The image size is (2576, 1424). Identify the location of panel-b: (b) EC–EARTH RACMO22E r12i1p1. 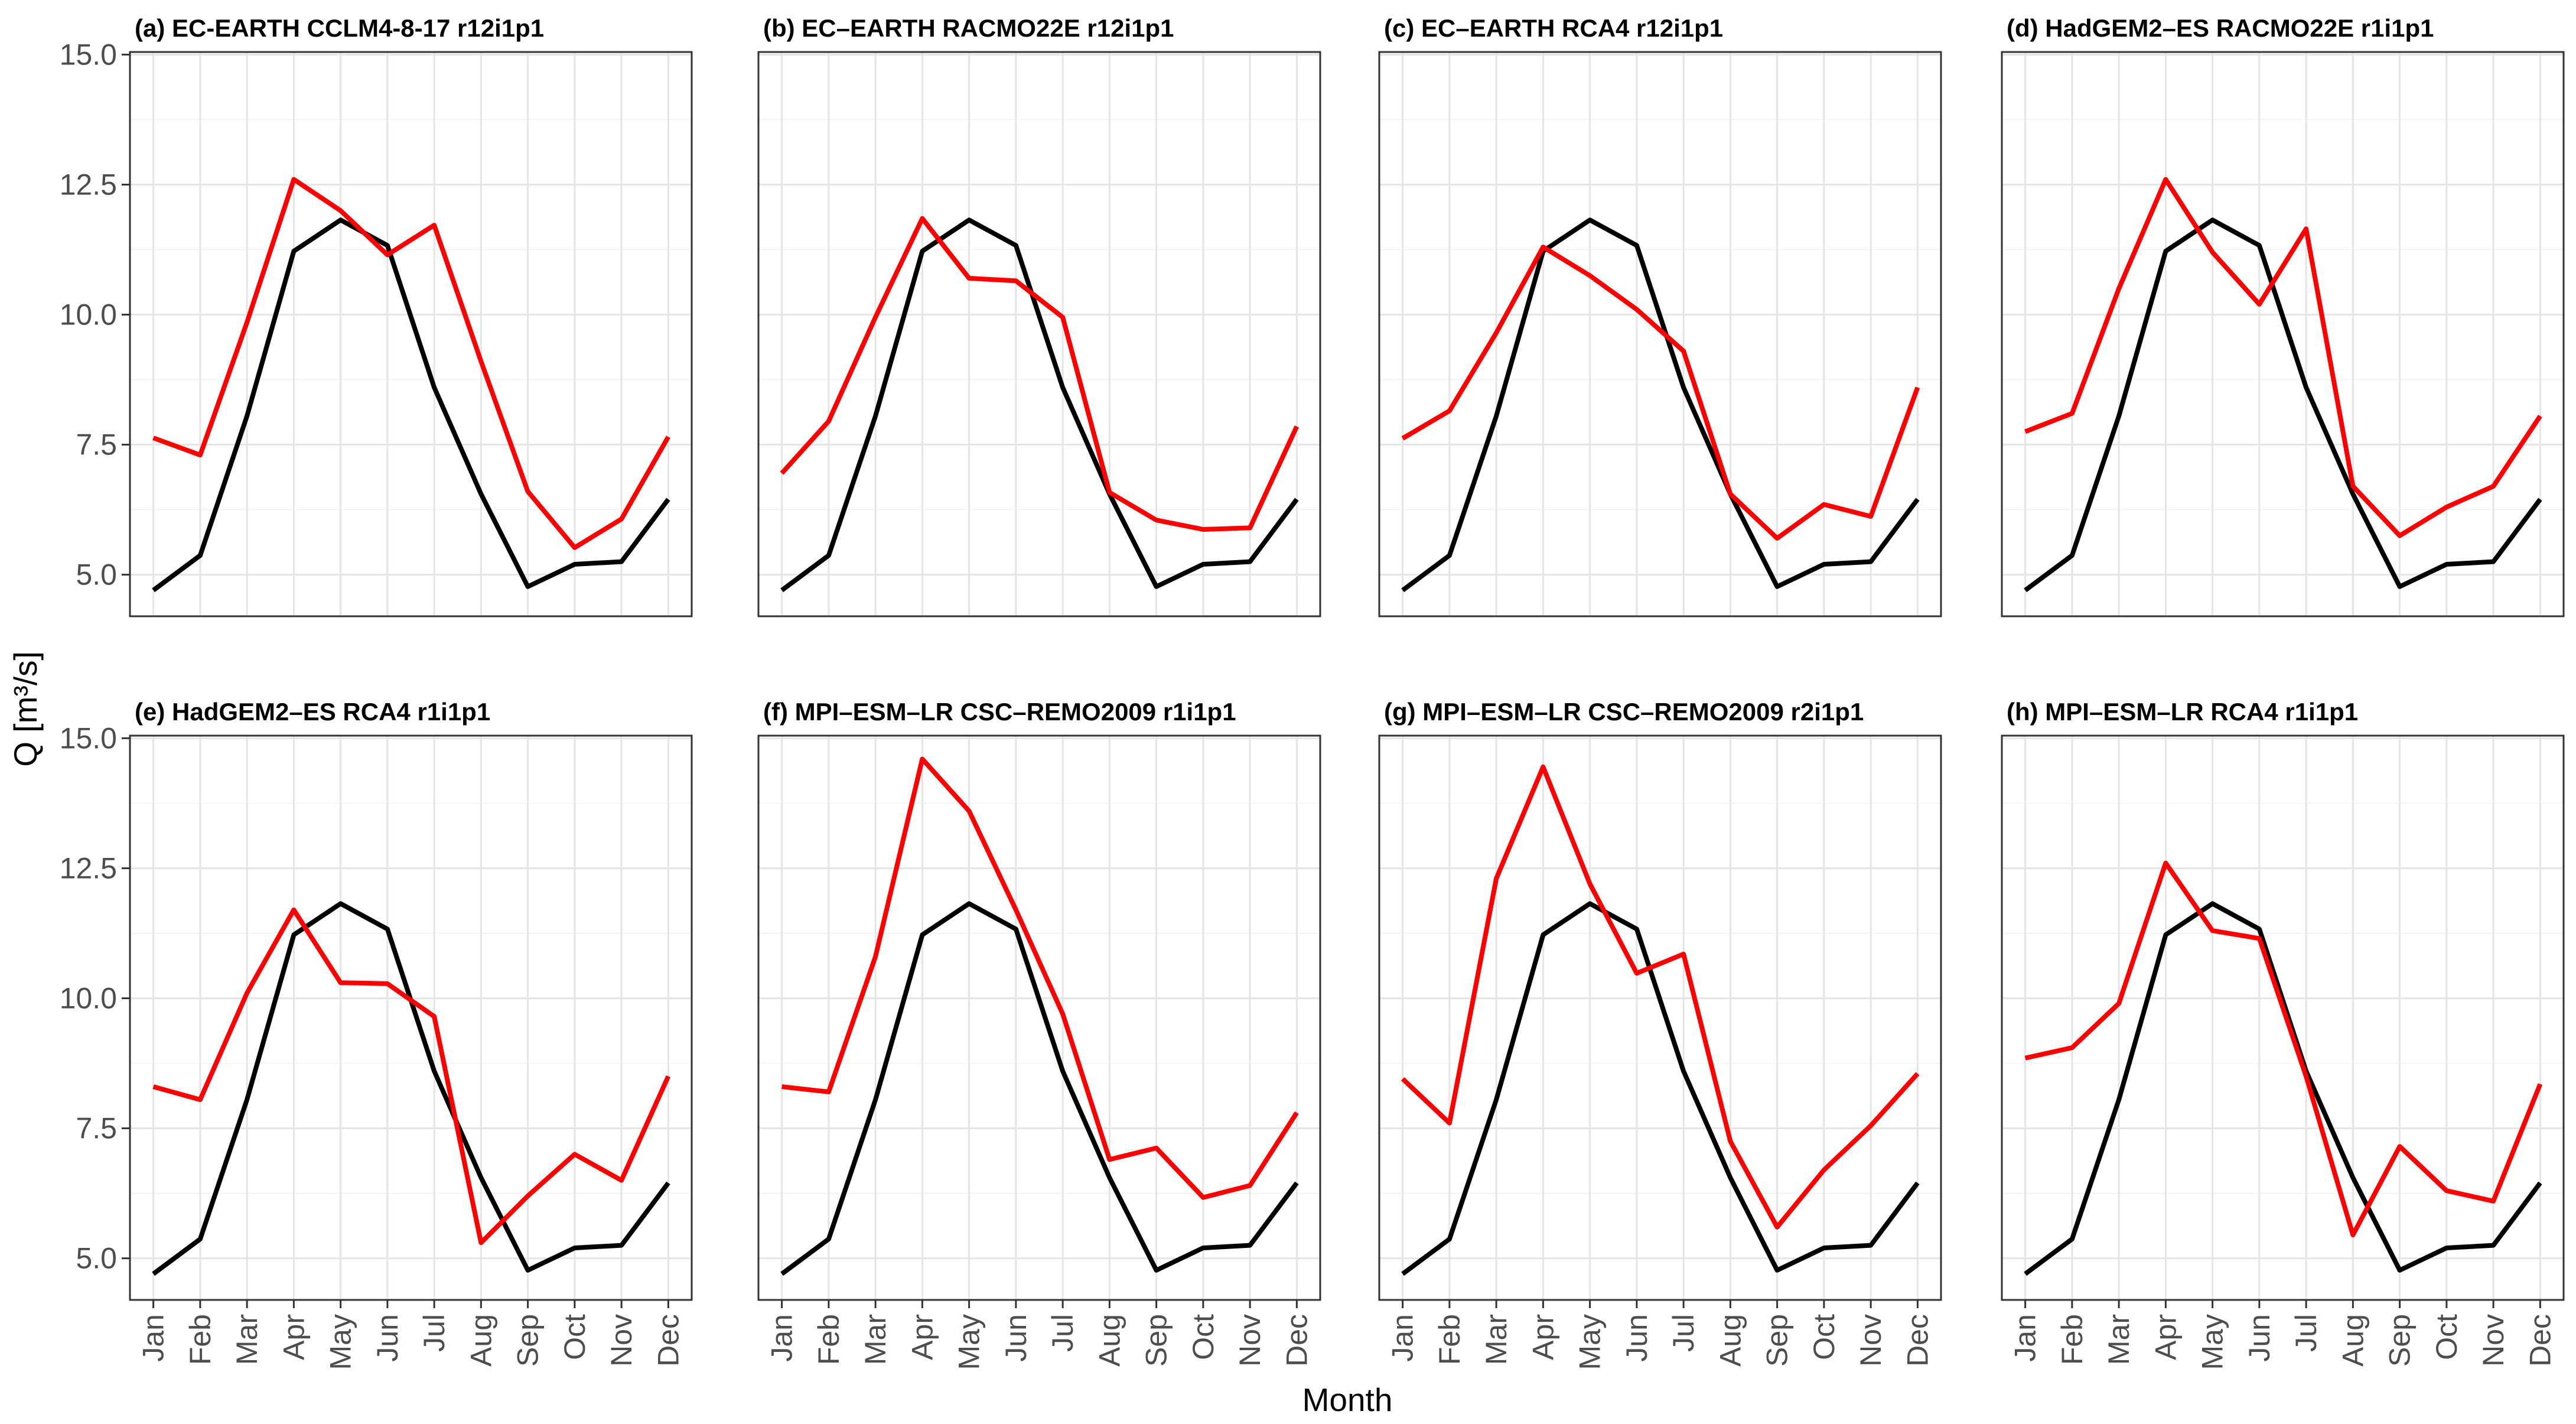
(1039, 315).